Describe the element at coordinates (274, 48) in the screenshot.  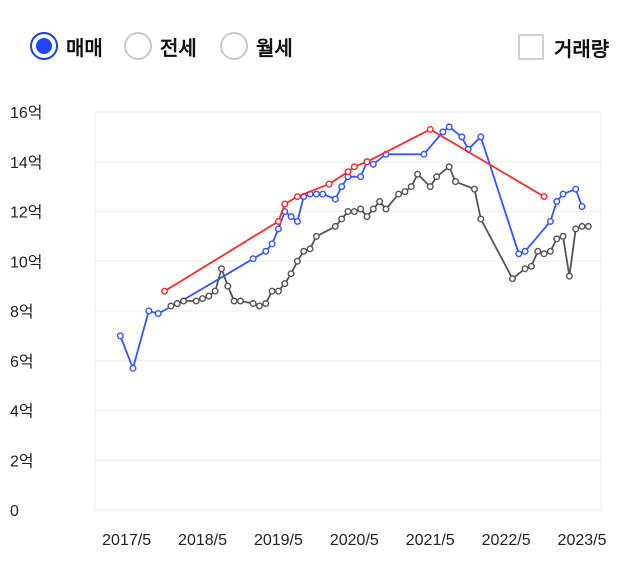
I see `radio-monthly-rent-label: 월세` at that location.